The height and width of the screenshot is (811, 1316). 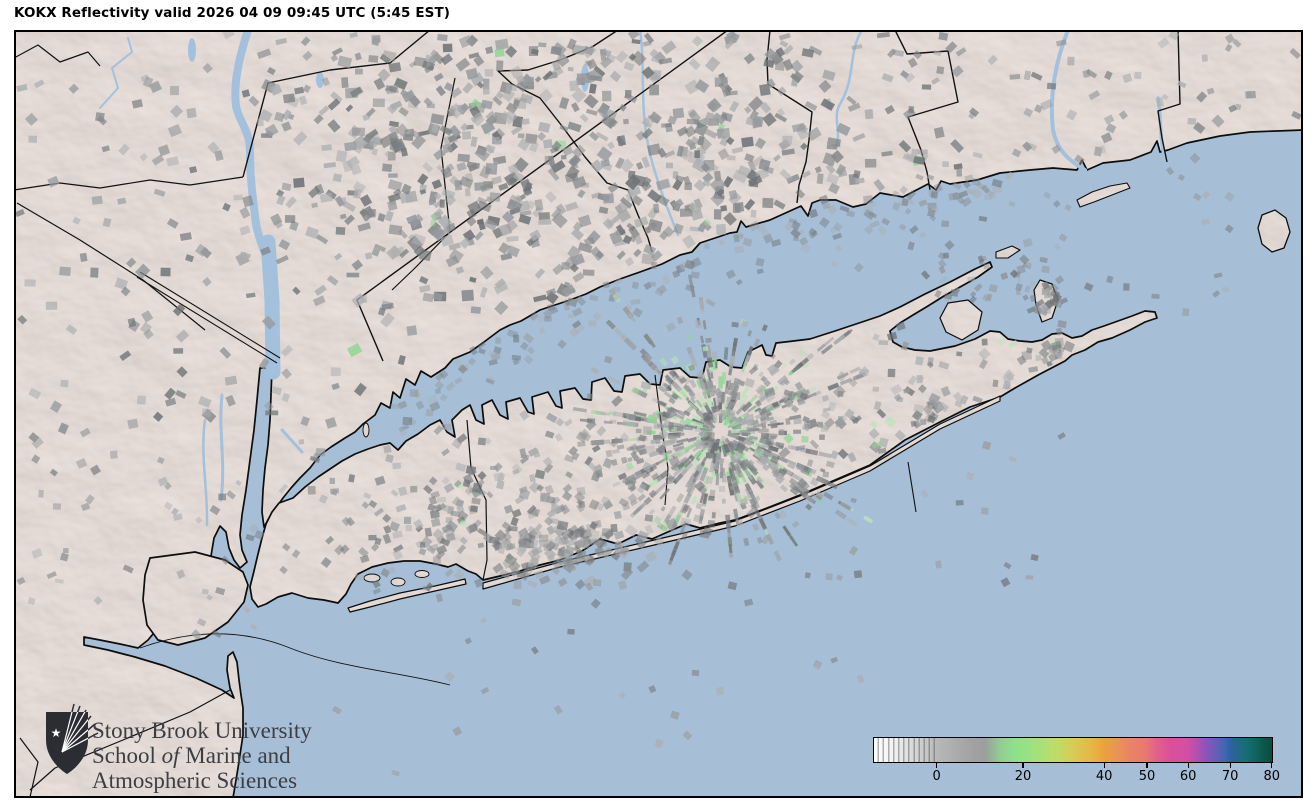 What do you see at coordinates (912, 487) in the screenshot?
I see `li-town-line` at bounding box center [912, 487].